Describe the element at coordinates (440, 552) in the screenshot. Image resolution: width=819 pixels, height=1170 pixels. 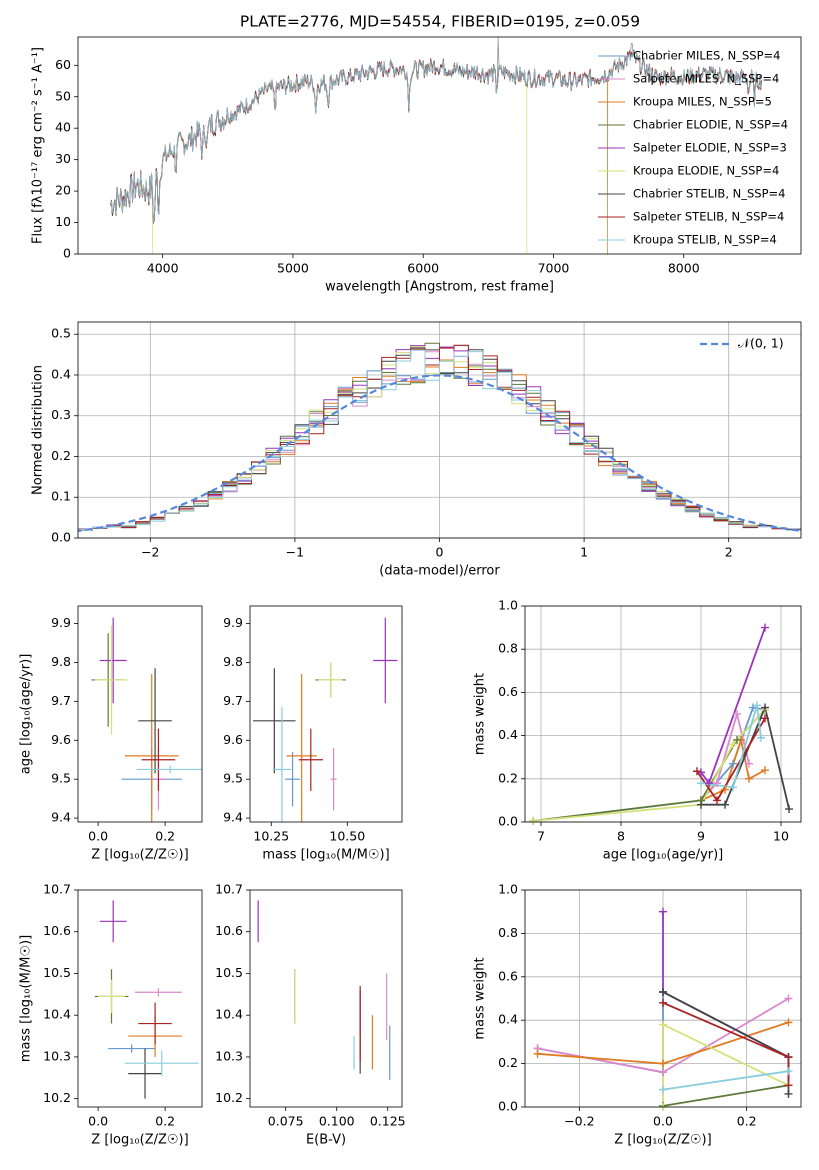
I see `x-tick-label: 0` at that location.